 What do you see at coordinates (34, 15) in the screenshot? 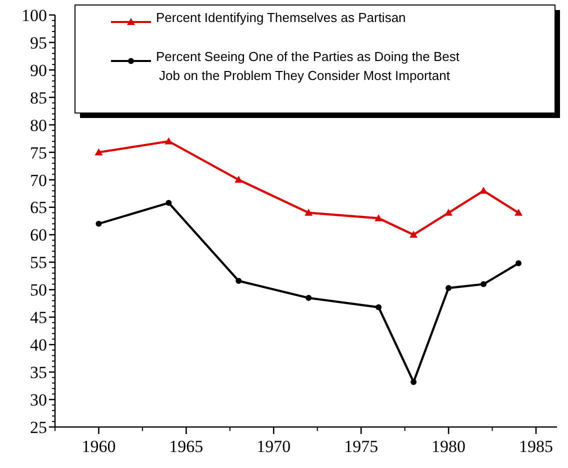
I see `y-tick-label: 100` at bounding box center [34, 15].